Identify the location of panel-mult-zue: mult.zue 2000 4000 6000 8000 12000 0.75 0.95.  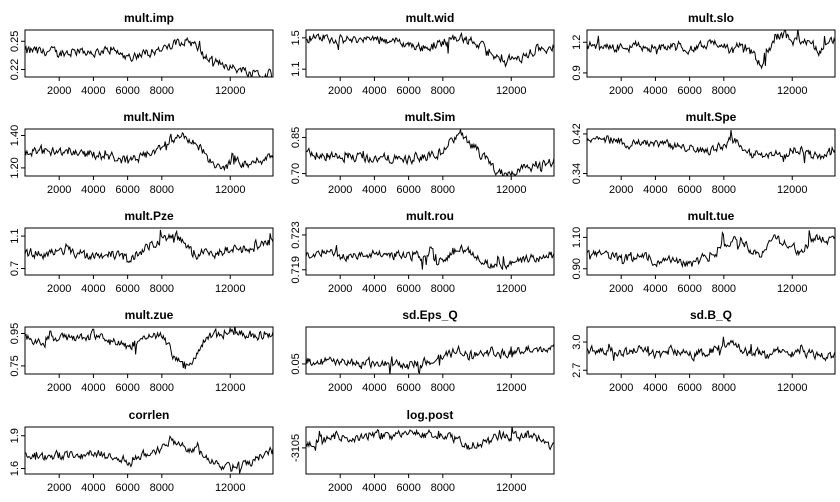
(141, 351).